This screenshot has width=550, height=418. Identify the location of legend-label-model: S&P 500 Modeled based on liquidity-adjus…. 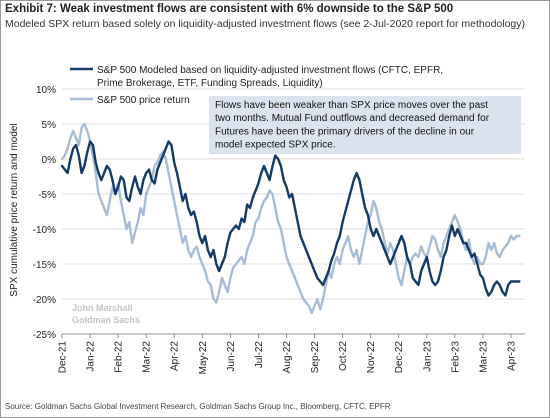
(270, 70).